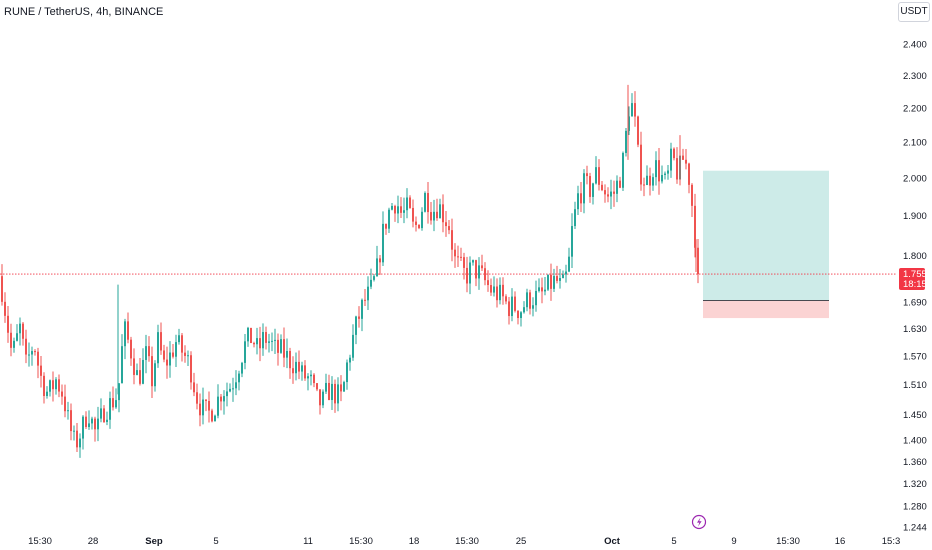  What do you see at coordinates (915, 143) in the screenshot?
I see `price-tick-label: 2.100` at bounding box center [915, 143].